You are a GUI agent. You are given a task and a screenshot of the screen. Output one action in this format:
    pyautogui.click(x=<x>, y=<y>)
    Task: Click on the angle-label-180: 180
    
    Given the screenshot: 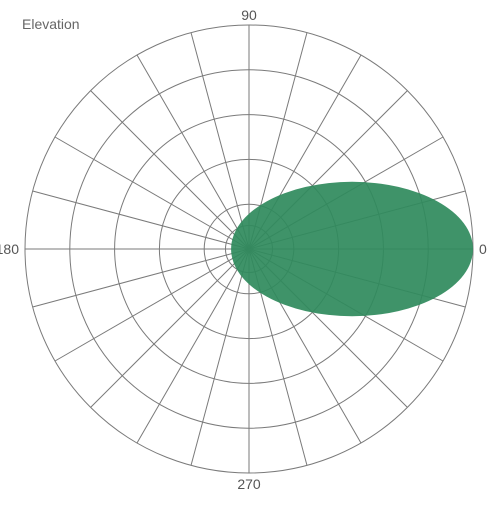 What is the action you would take?
    pyautogui.click(x=9, y=249)
    